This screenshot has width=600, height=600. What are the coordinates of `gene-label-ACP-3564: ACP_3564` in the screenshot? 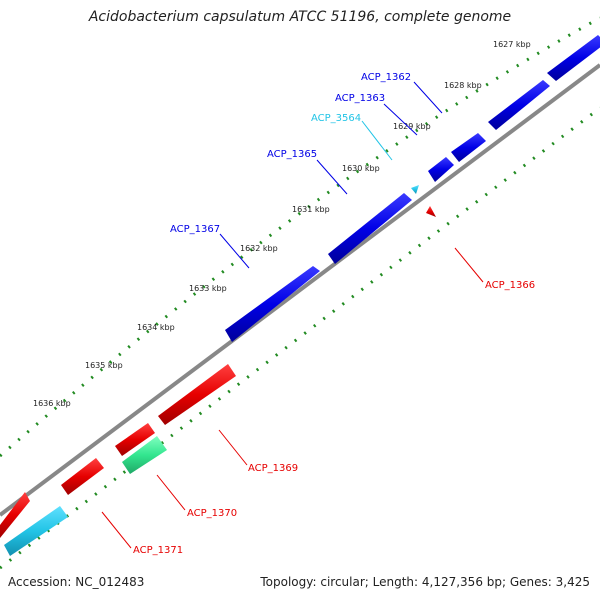 It's located at (336, 118).